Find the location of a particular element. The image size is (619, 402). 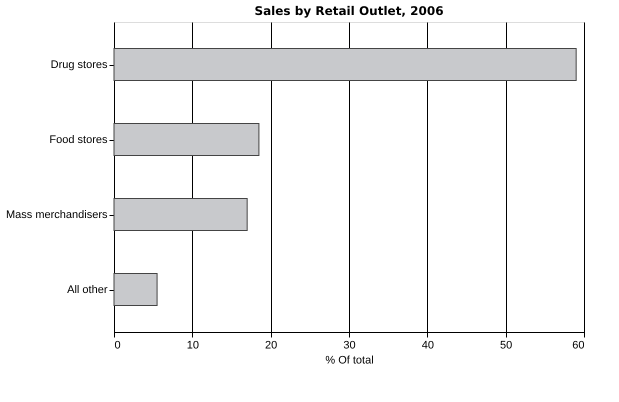

y-tick-label: Drug stores is located at coordinates (79, 65).